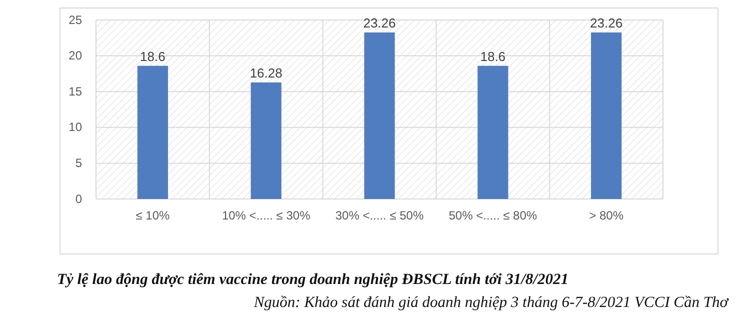 Image resolution: width=750 pixels, height=333 pixels. What do you see at coordinates (75, 19) in the screenshot?
I see `y-tick-label: 25` at bounding box center [75, 19].